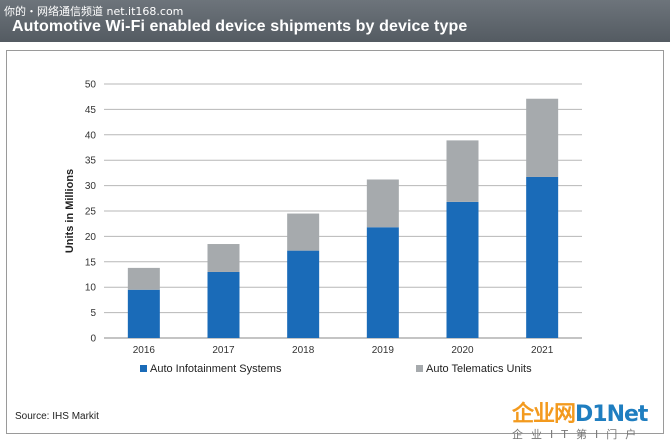 The image size is (670, 442). Describe the element at coordinates (216, 369) in the screenshot. I see `legend-label: Auto Infotainment Systems` at that location.